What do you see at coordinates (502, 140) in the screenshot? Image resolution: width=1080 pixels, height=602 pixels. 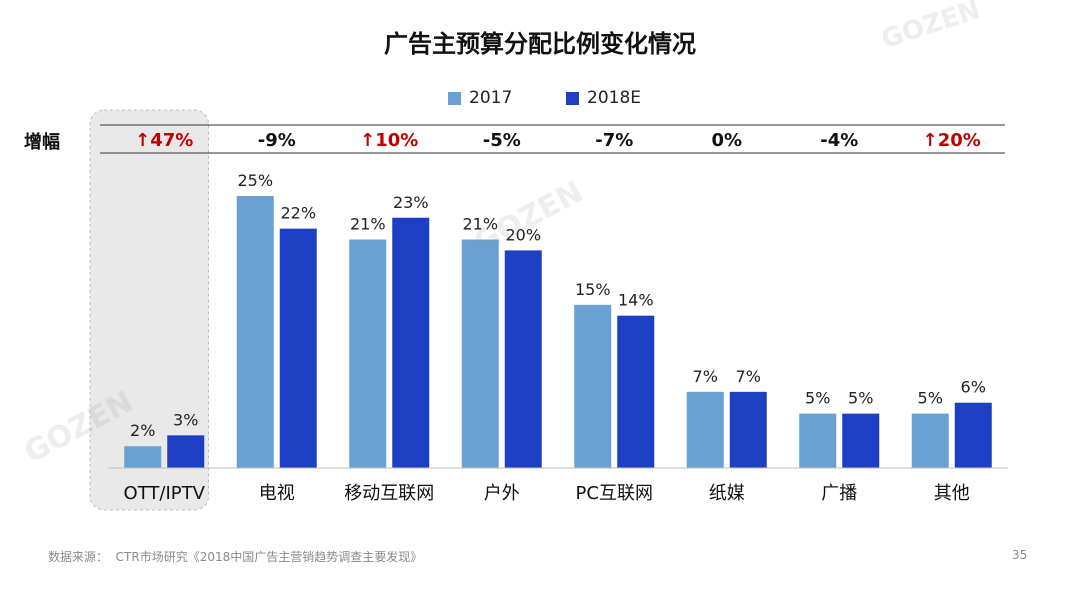 I see `growth-value: -5%` at bounding box center [502, 140].